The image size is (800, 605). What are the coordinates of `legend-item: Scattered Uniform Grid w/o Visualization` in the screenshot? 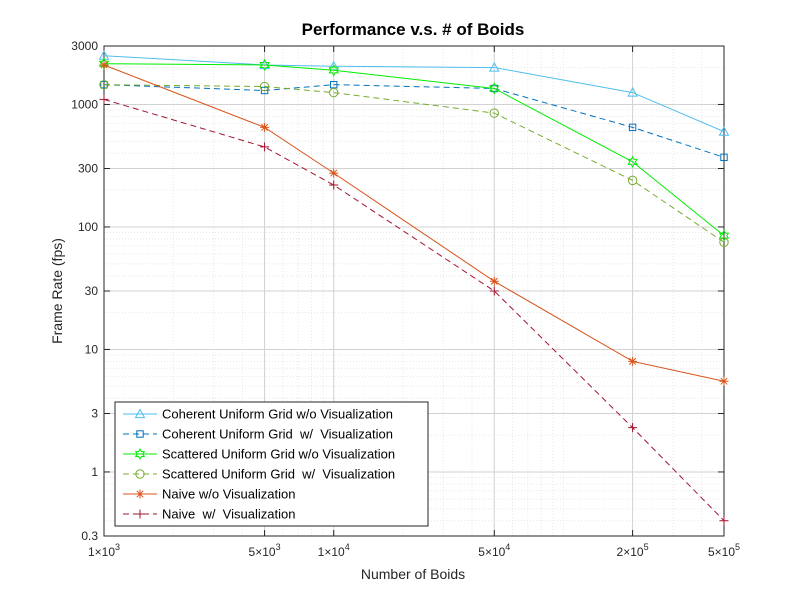 It's located at (259, 454).